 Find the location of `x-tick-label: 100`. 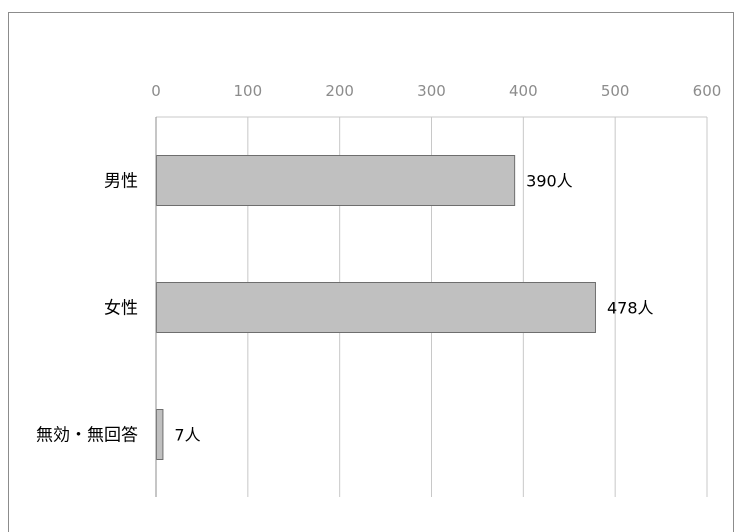

x-tick-label: 100 is located at coordinates (248, 91).